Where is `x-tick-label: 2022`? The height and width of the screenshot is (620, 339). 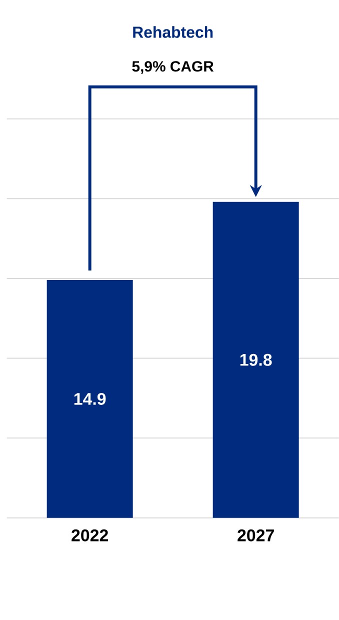
x-tick-label: 2022 is located at coordinates (89, 535).